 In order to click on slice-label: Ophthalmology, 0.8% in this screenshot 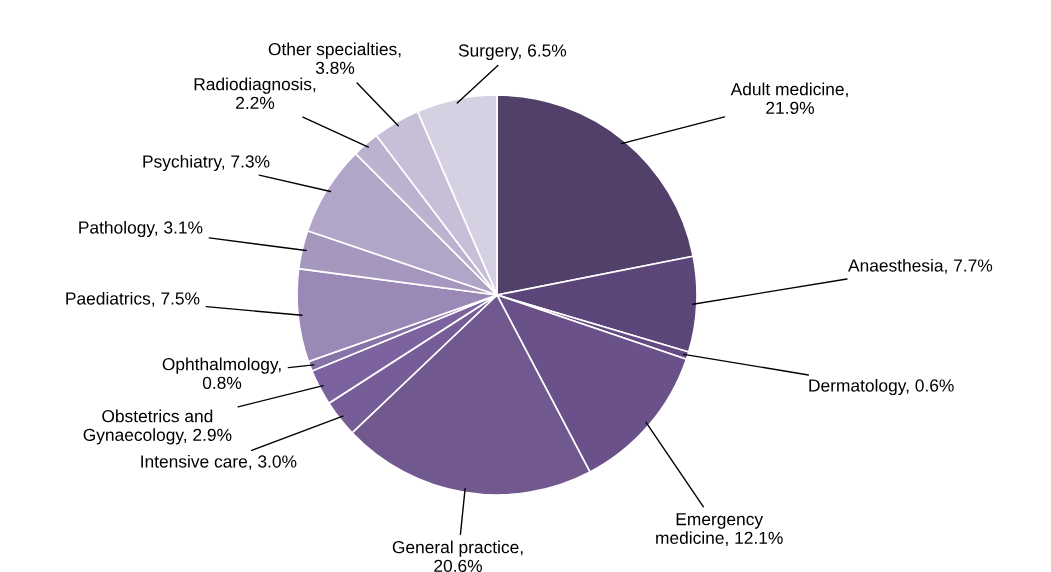, I will do `click(221, 373)`.